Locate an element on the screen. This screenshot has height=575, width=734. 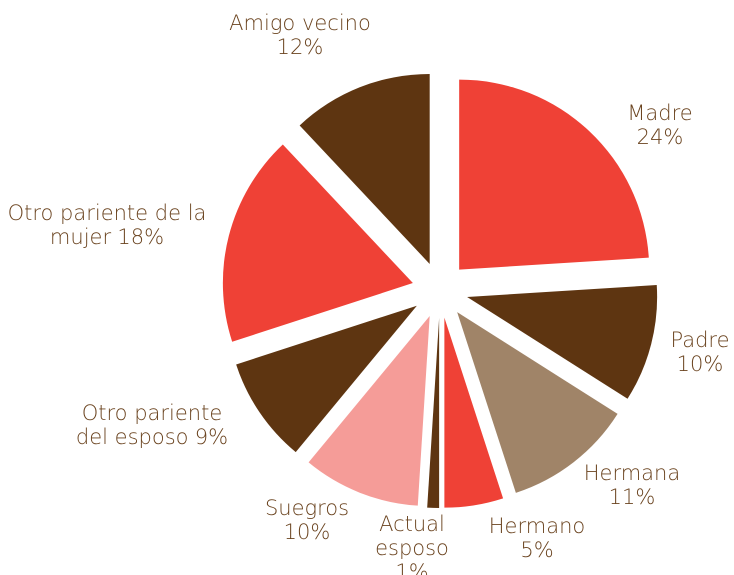
category-name: Otro pariente del esposo is located at coordinates (149, 425).